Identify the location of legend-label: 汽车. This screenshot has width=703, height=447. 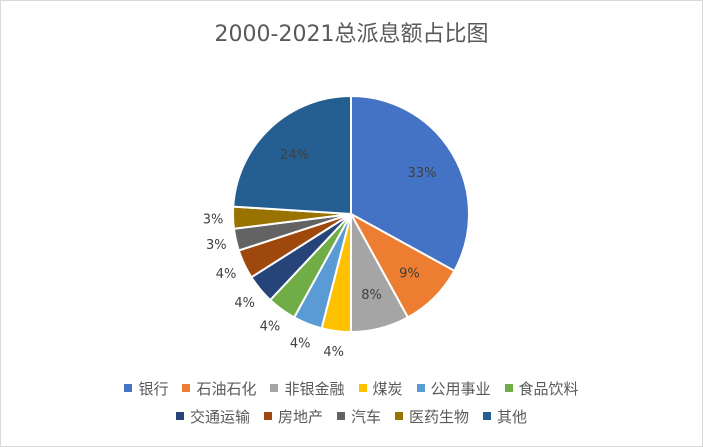
(365, 416).